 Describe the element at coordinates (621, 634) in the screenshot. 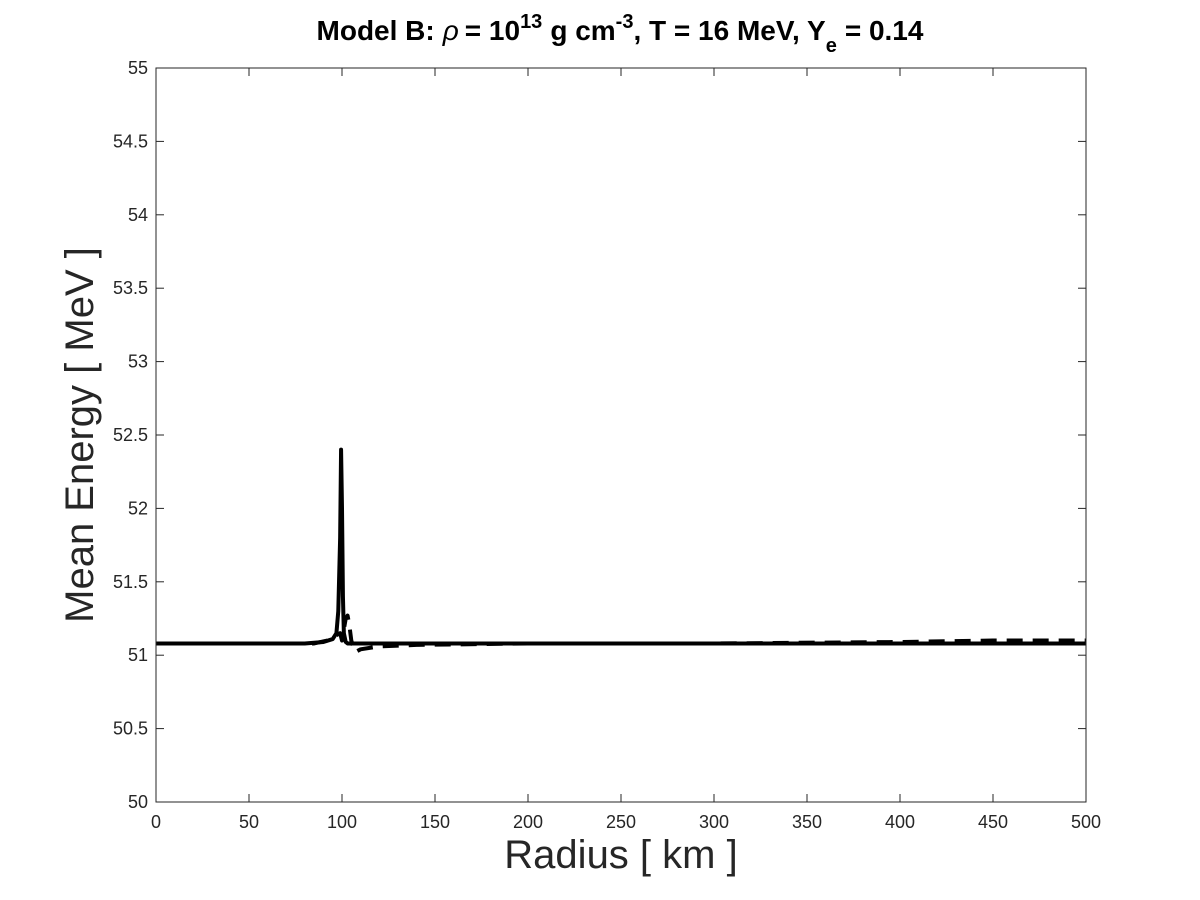

I see `series-line-dashed` at that location.